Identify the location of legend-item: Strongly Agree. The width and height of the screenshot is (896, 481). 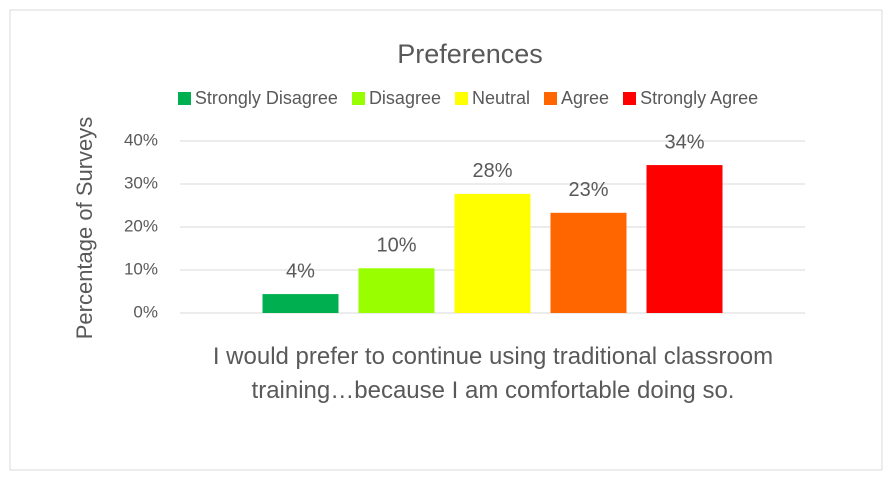
(690, 98).